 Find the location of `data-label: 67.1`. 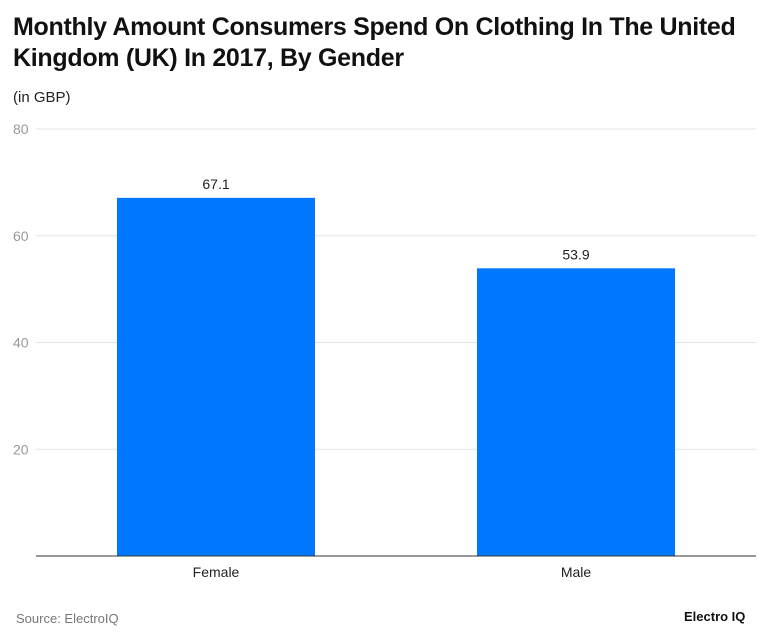

data-label: 67.1 is located at coordinates (215, 184).